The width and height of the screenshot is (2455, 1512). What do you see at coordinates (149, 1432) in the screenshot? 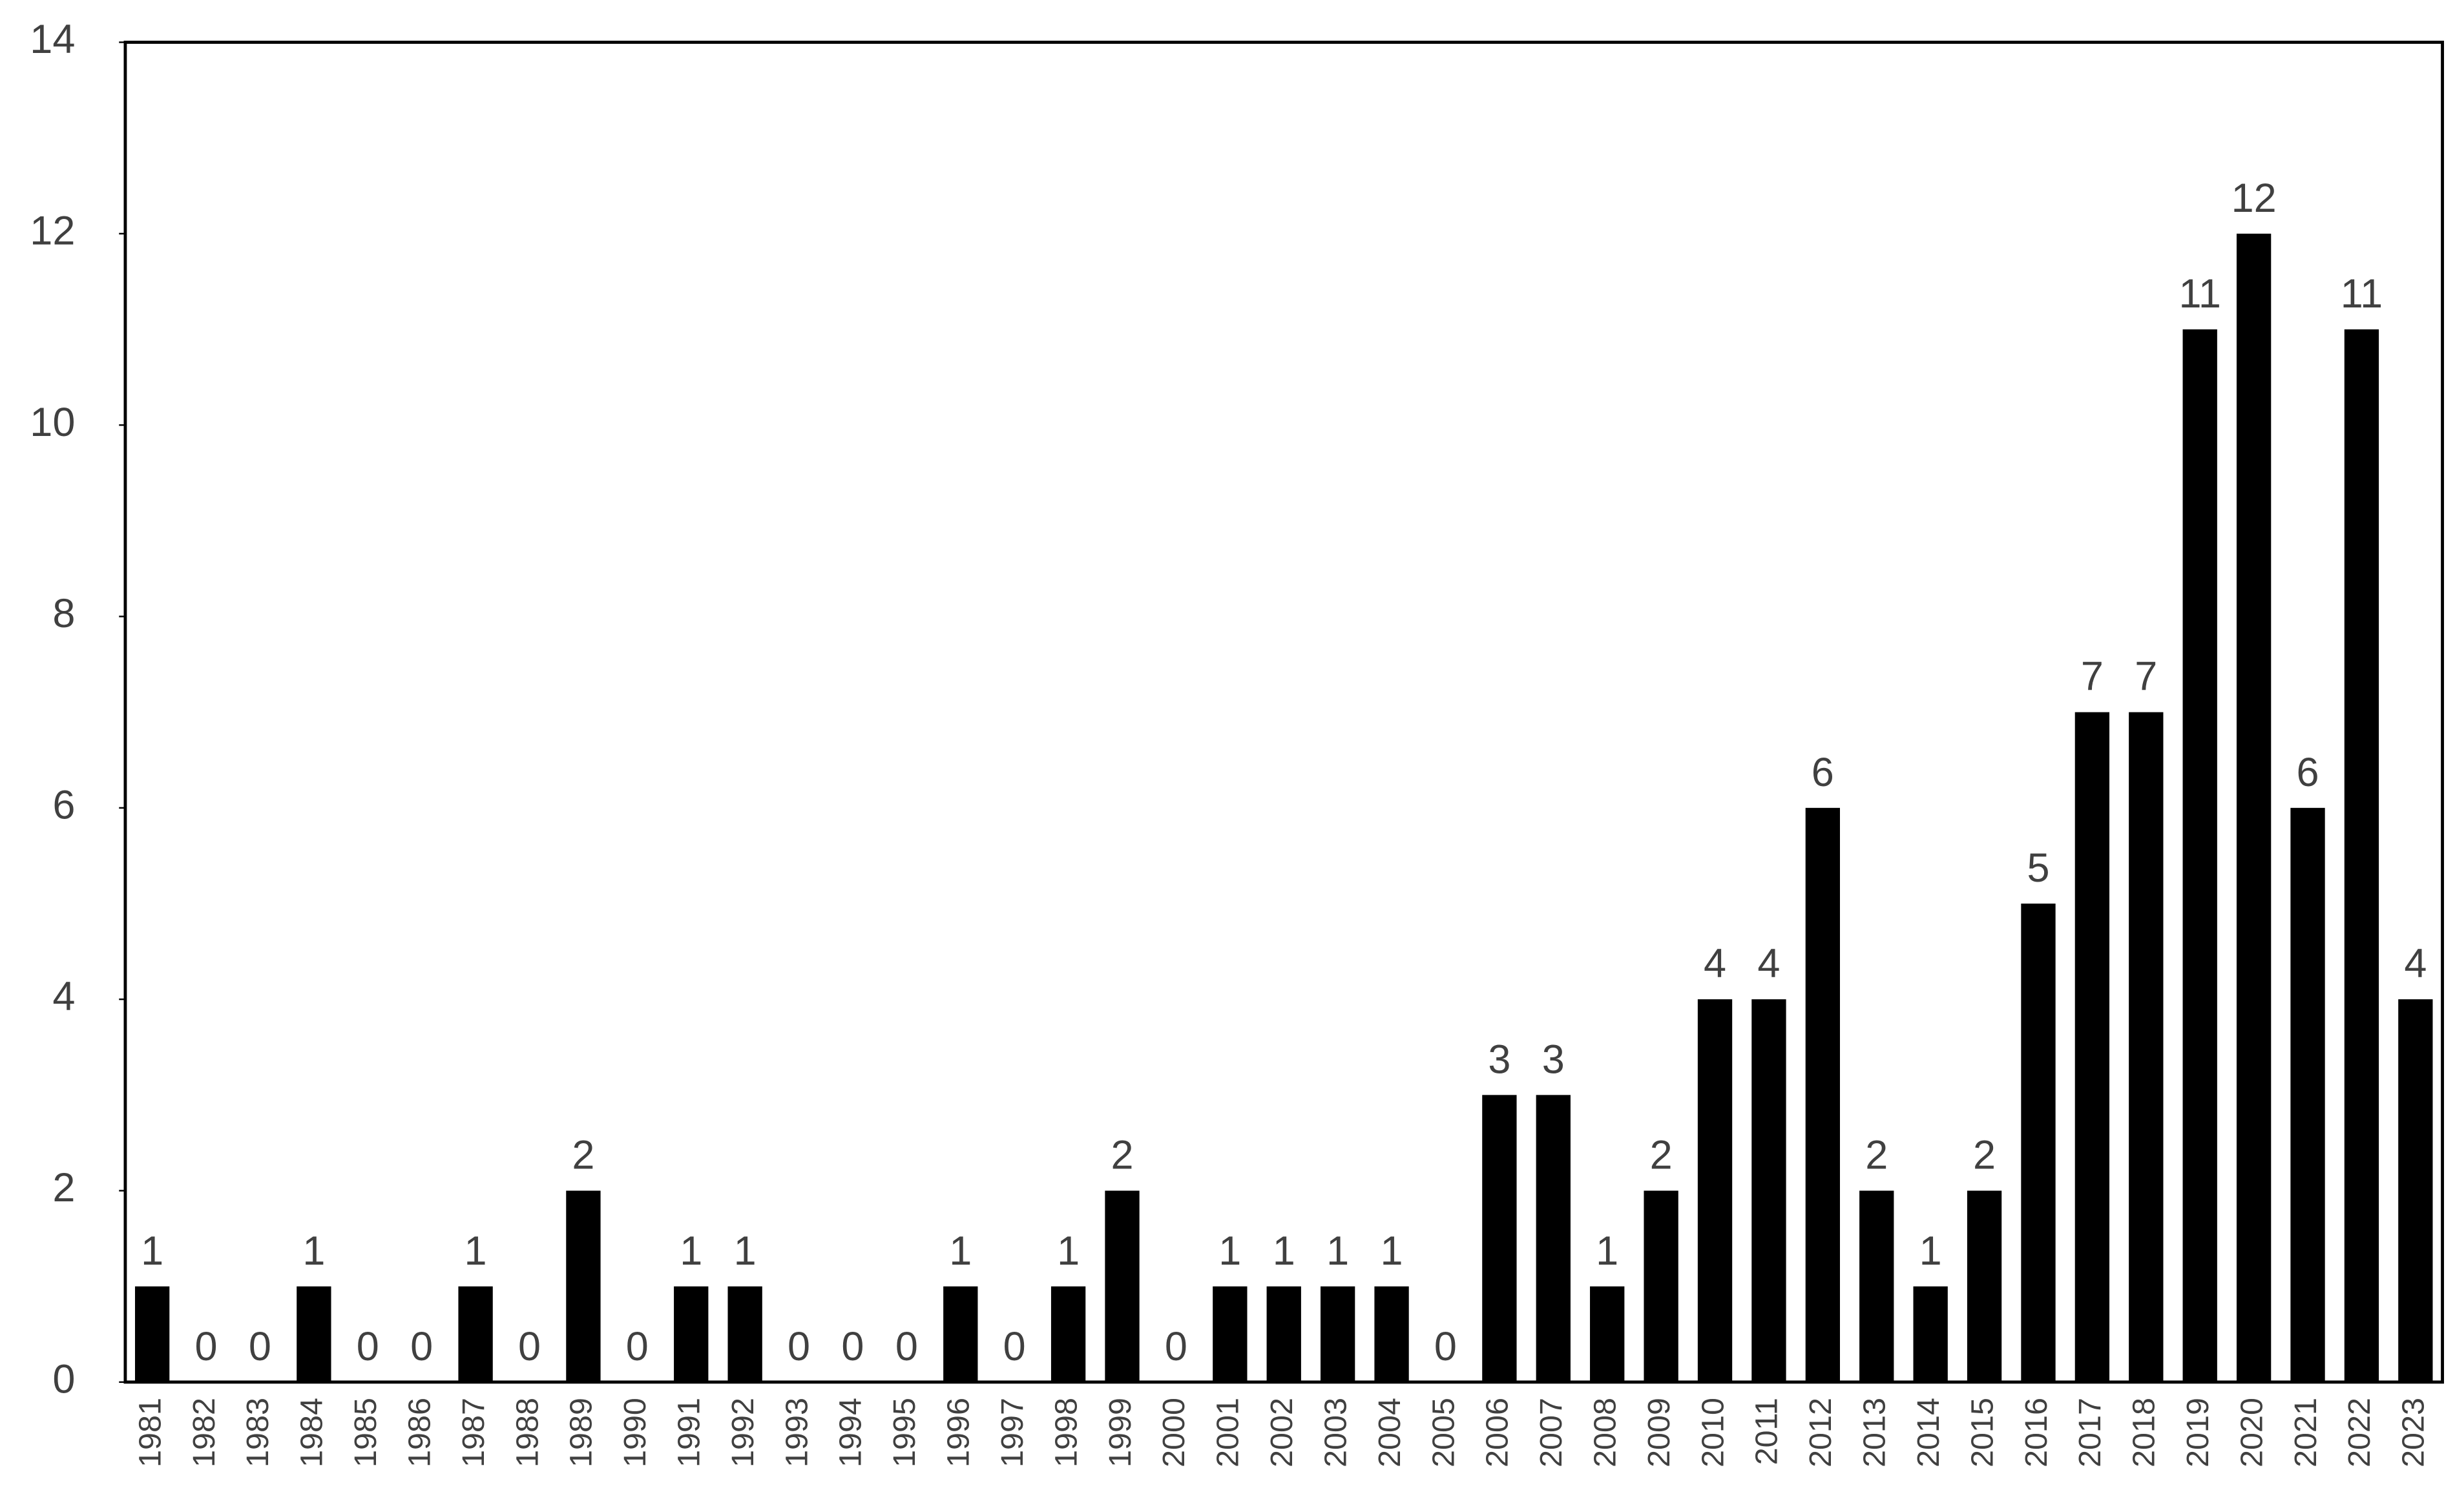
I see `x-tick-label: 1981` at bounding box center [149, 1432].